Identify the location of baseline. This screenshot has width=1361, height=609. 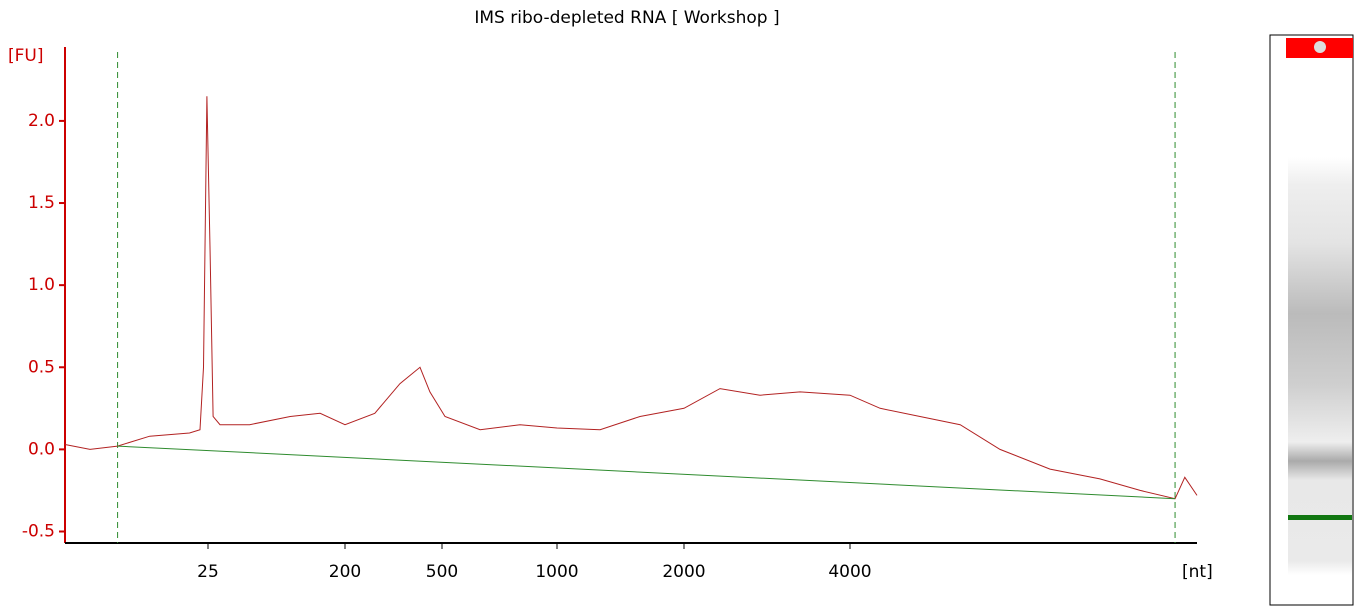
(646, 472).